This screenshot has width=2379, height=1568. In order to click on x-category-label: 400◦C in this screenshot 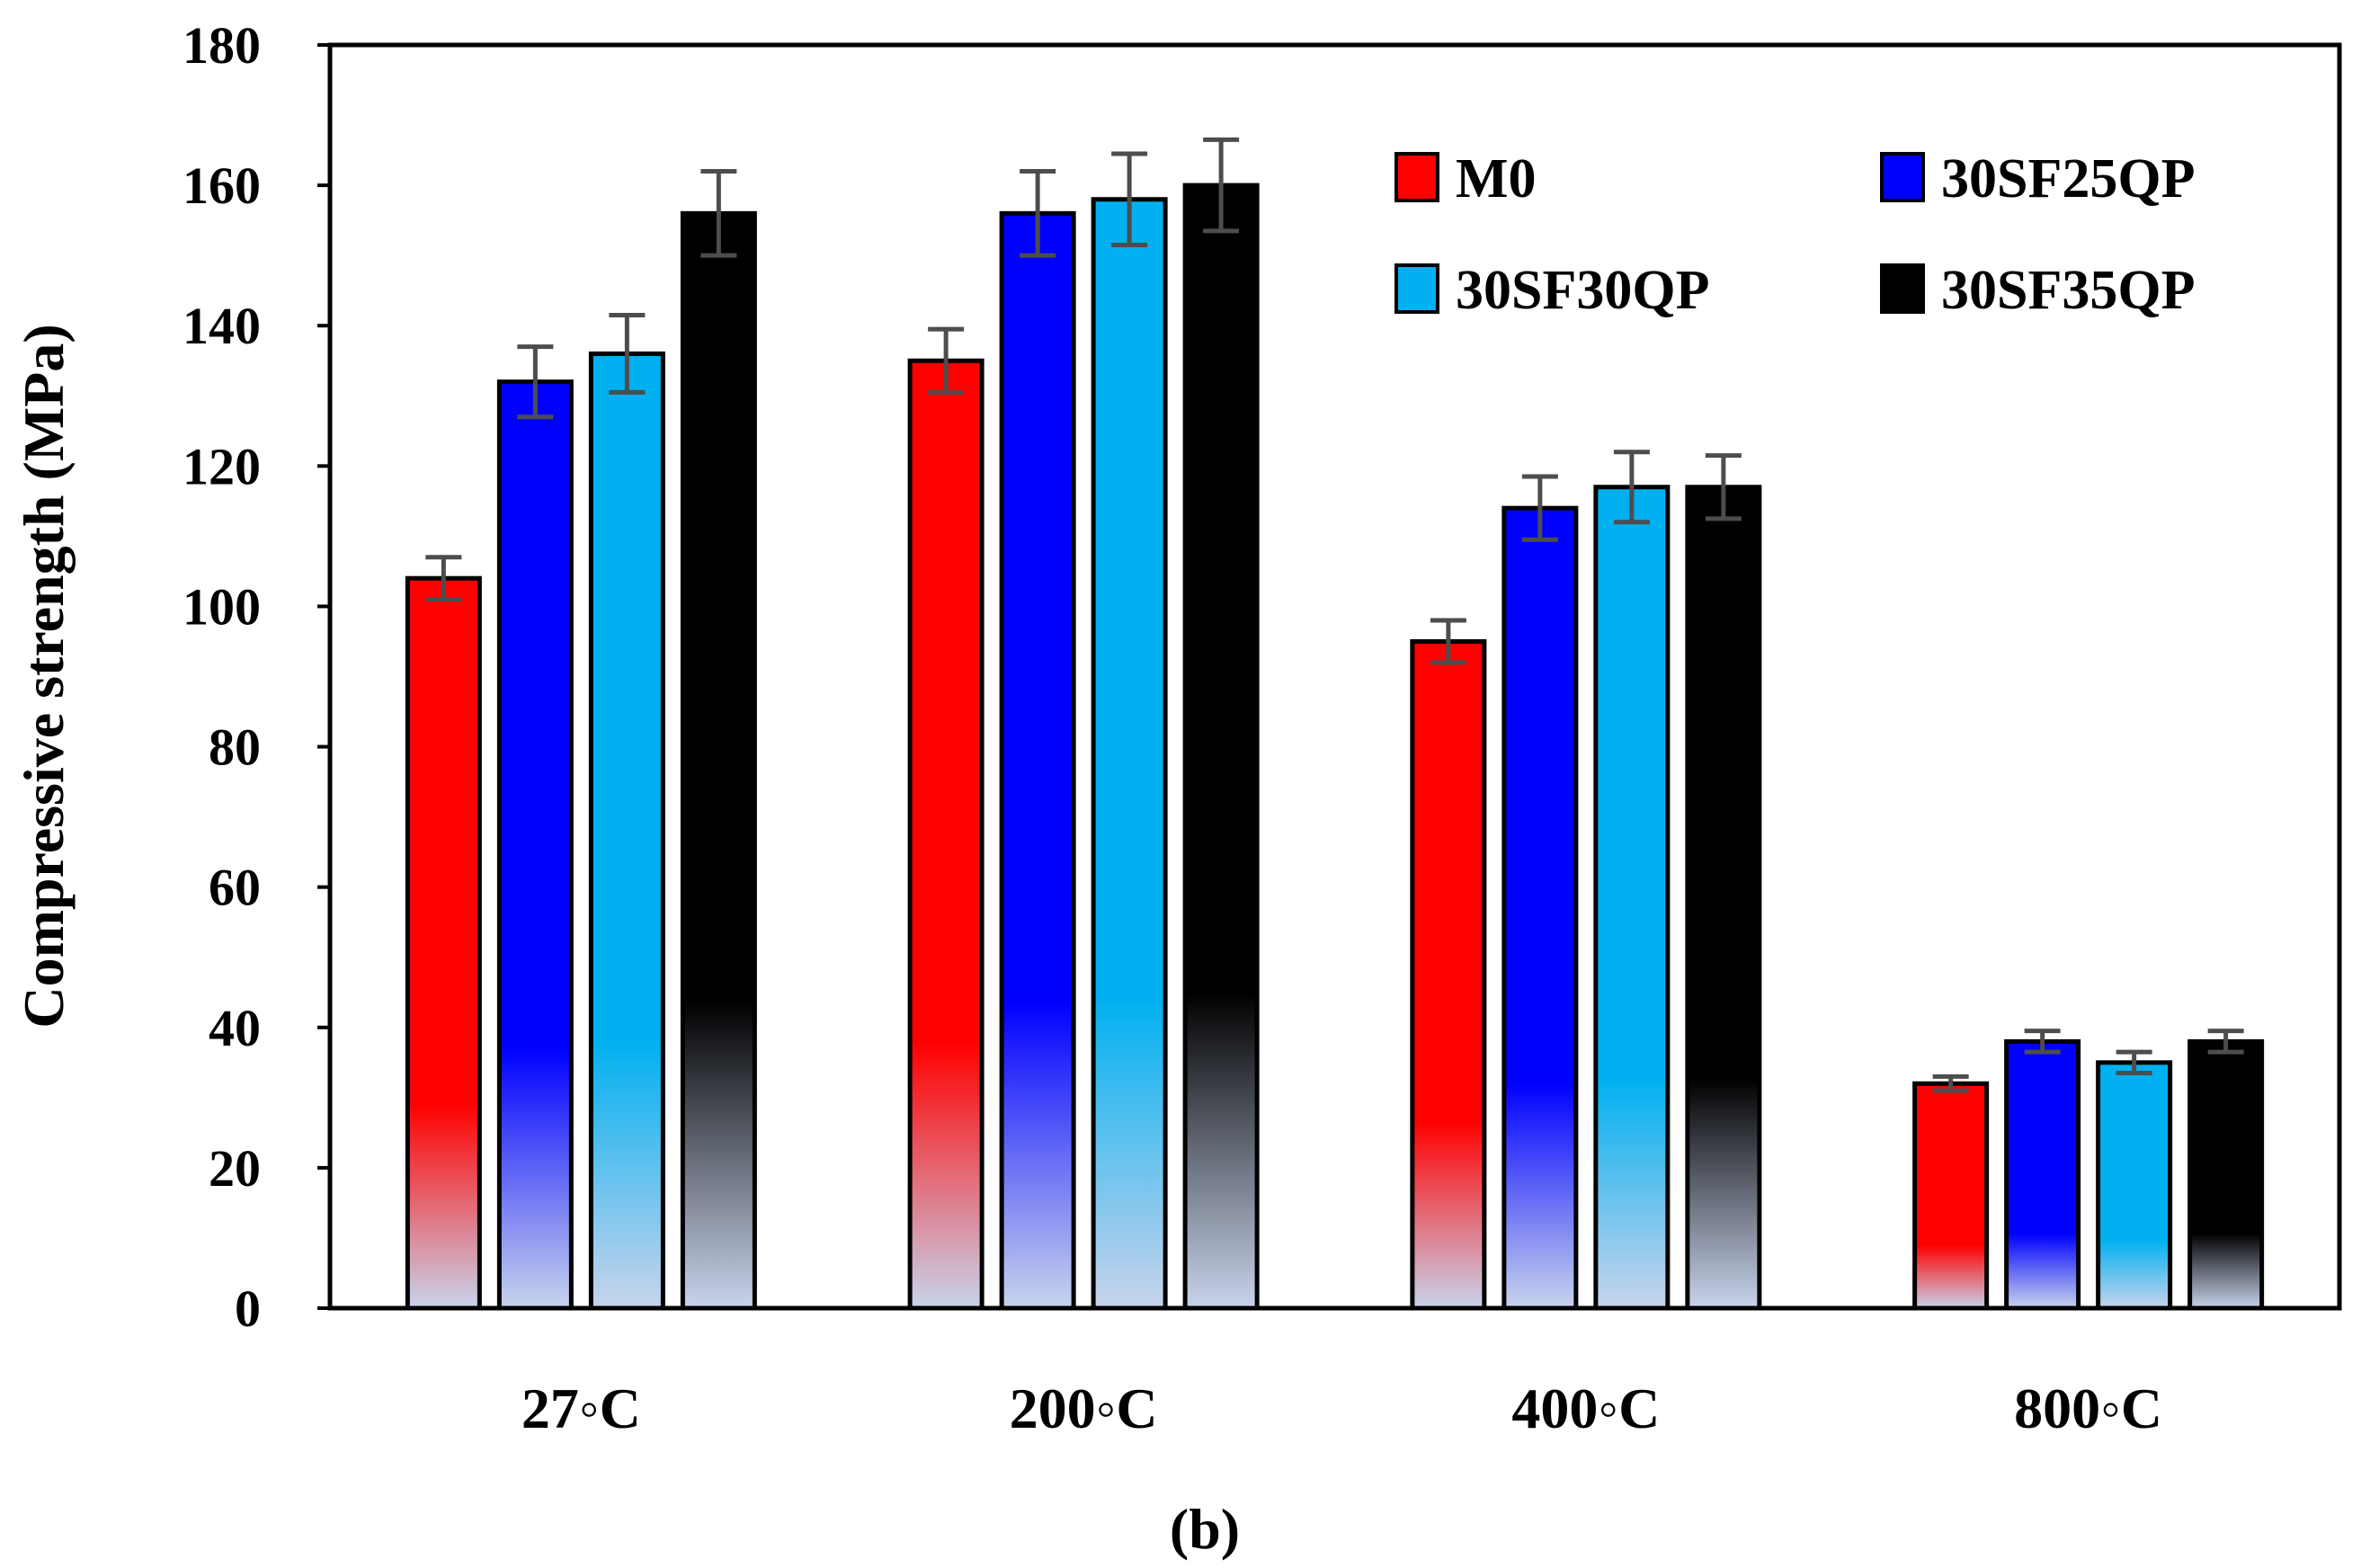, I will do `click(1585, 1408)`.